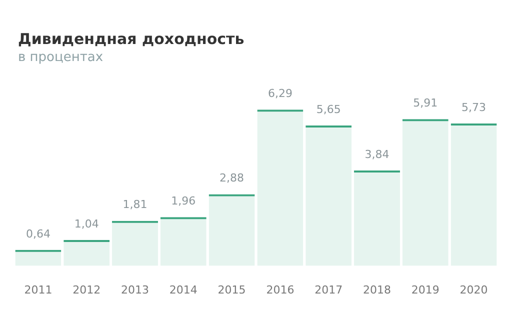 This screenshot has height=333, width=514. What do you see at coordinates (38, 289) in the screenshot?
I see `x-tick-label: 2011` at bounding box center [38, 289].